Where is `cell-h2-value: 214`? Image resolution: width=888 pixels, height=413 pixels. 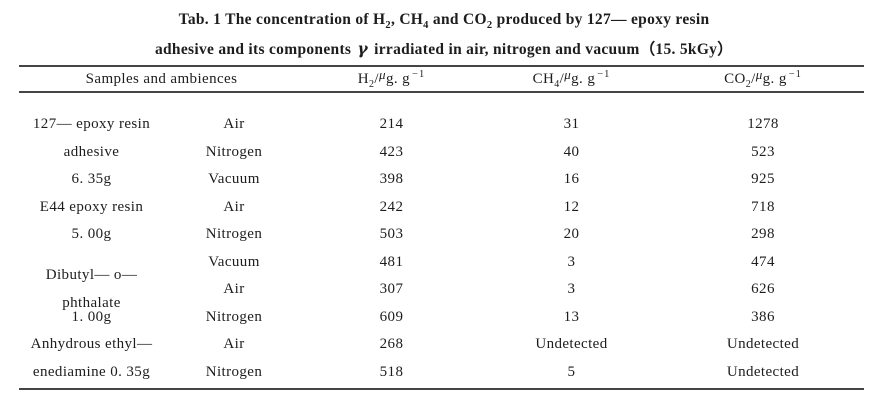 cell-h2-value: 214 is located at coordinates (391, 124).